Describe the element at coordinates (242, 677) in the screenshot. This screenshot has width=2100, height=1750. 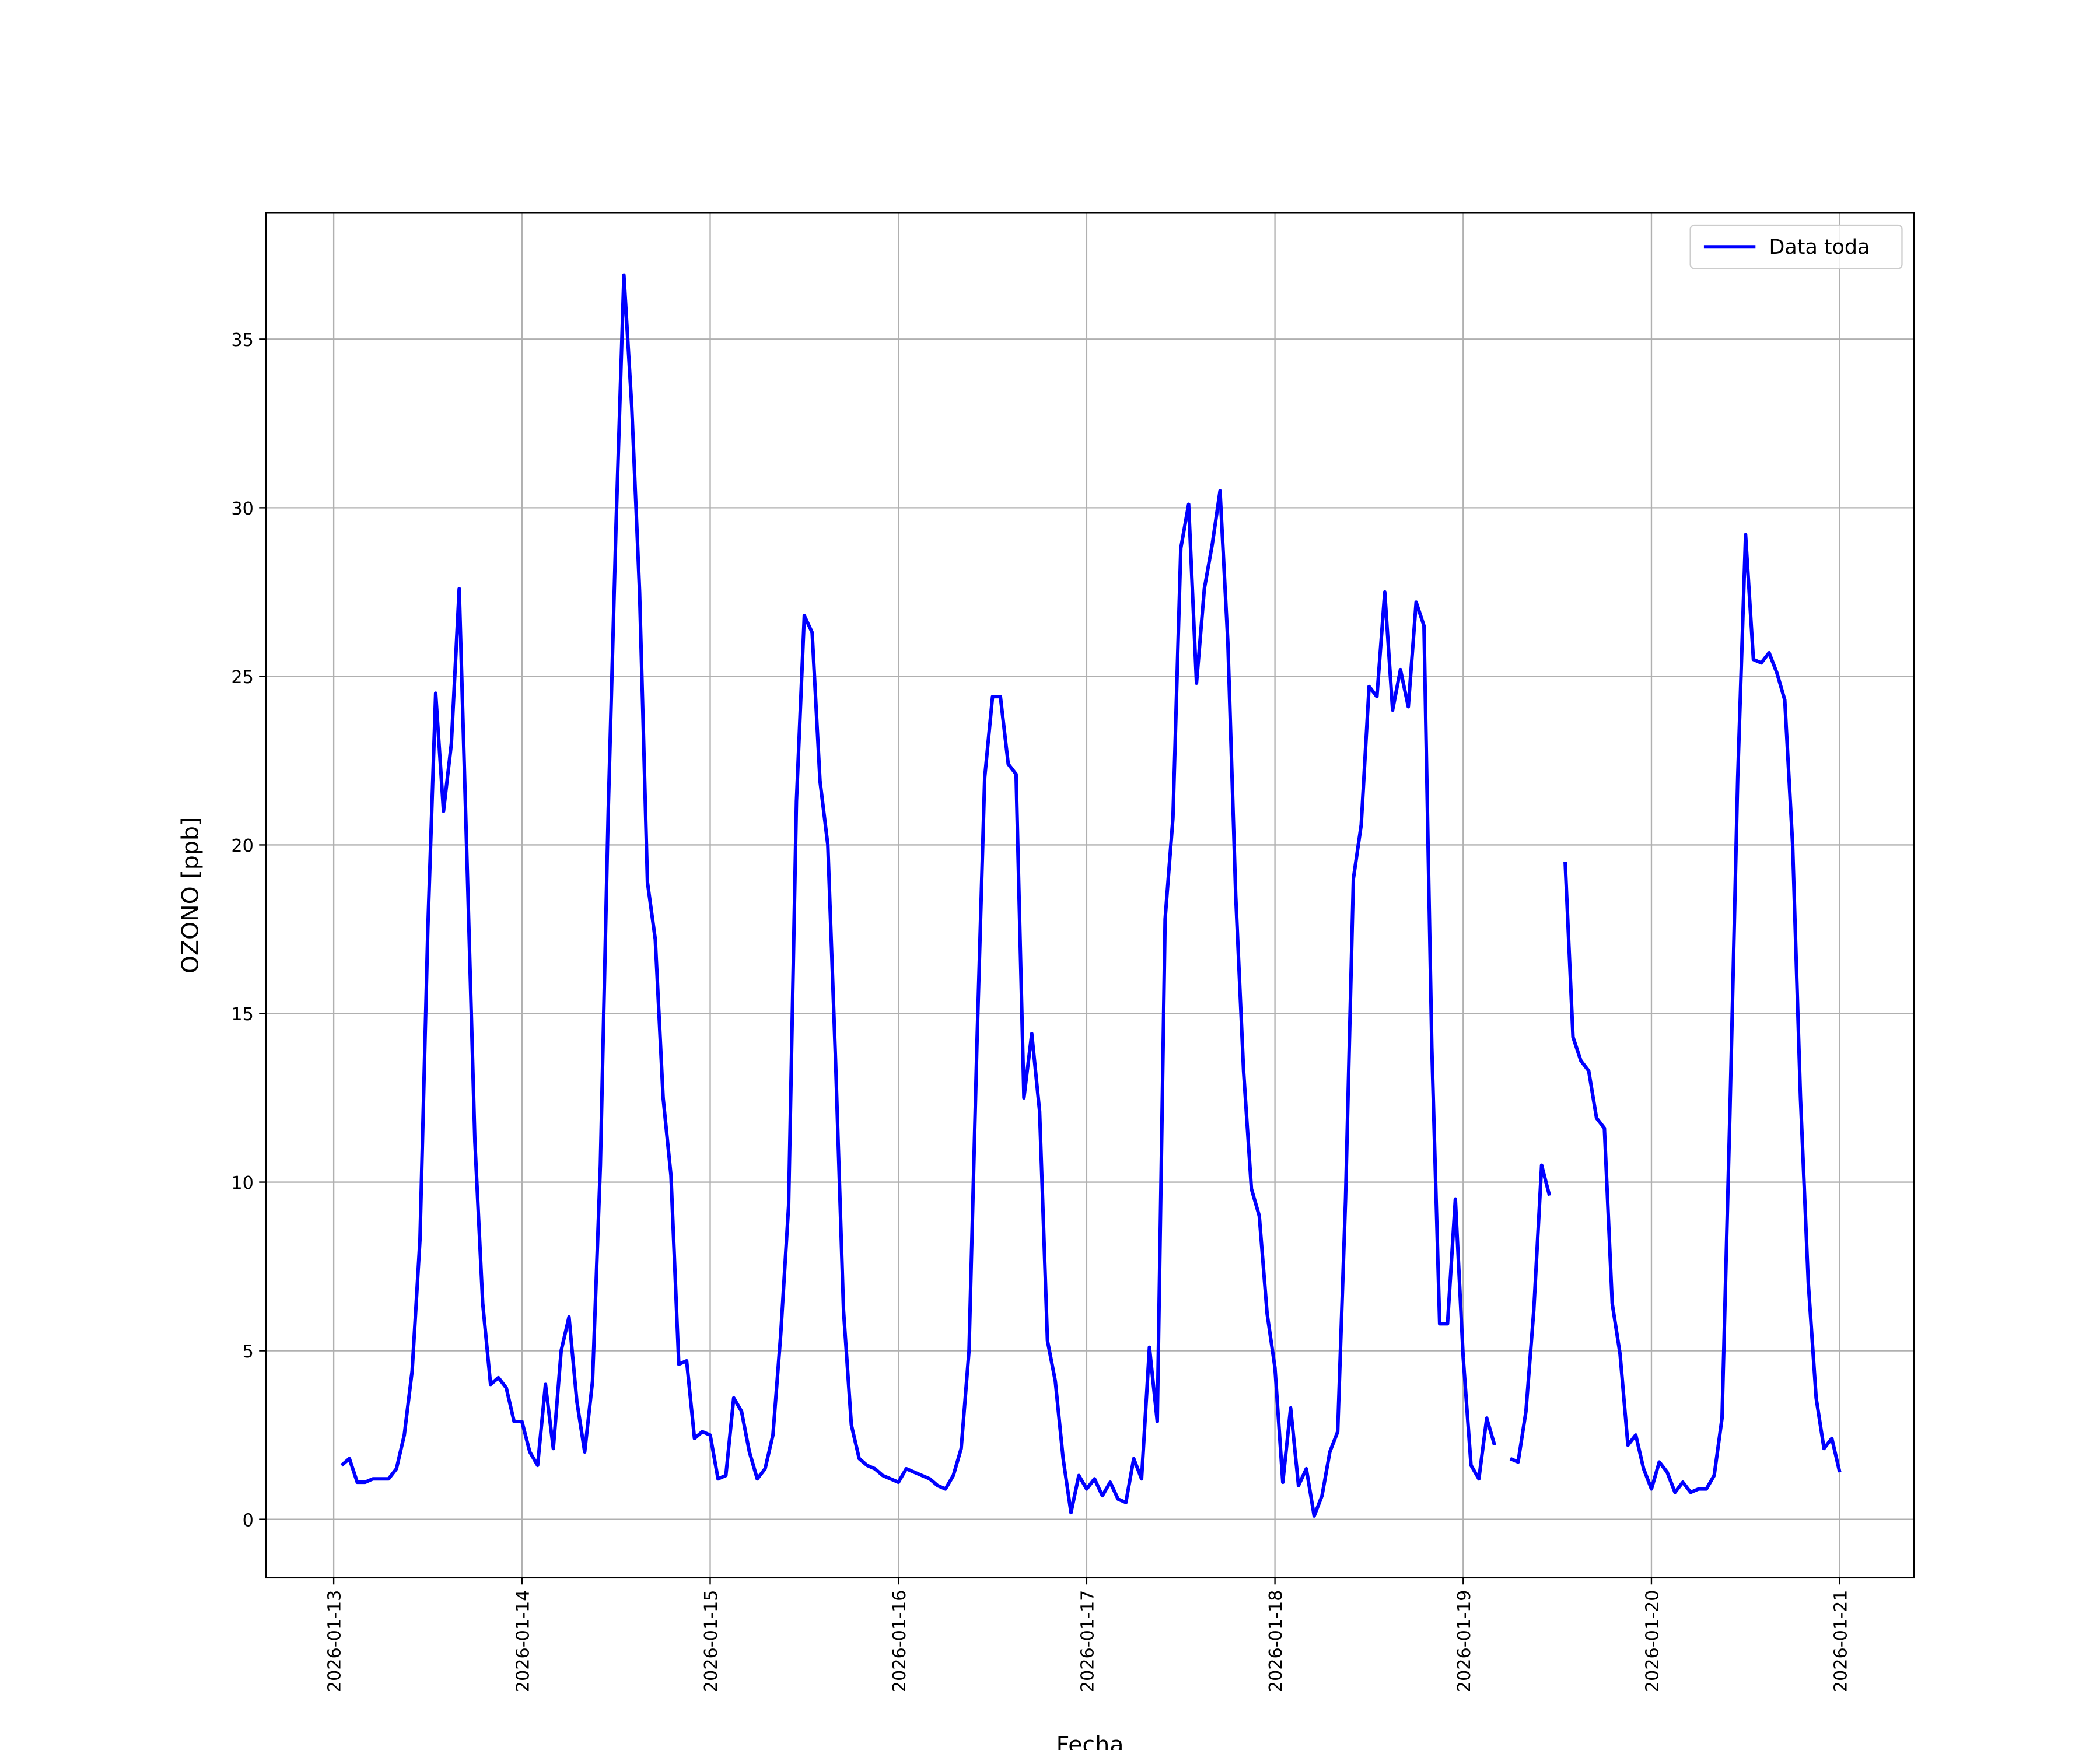
I see `y-tick-label: 25` at that location.